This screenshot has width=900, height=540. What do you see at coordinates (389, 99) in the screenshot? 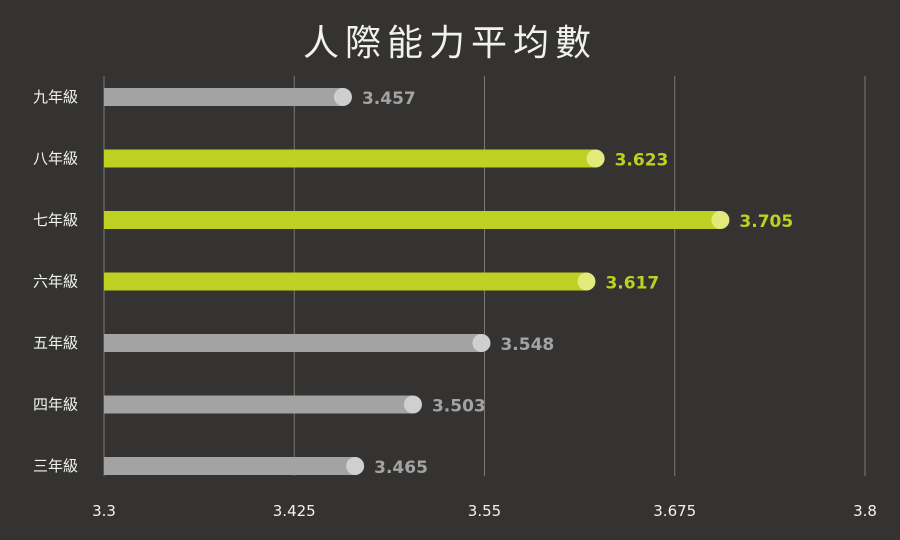
I see `data-label: 3.457` at bounding box center [389, 99].